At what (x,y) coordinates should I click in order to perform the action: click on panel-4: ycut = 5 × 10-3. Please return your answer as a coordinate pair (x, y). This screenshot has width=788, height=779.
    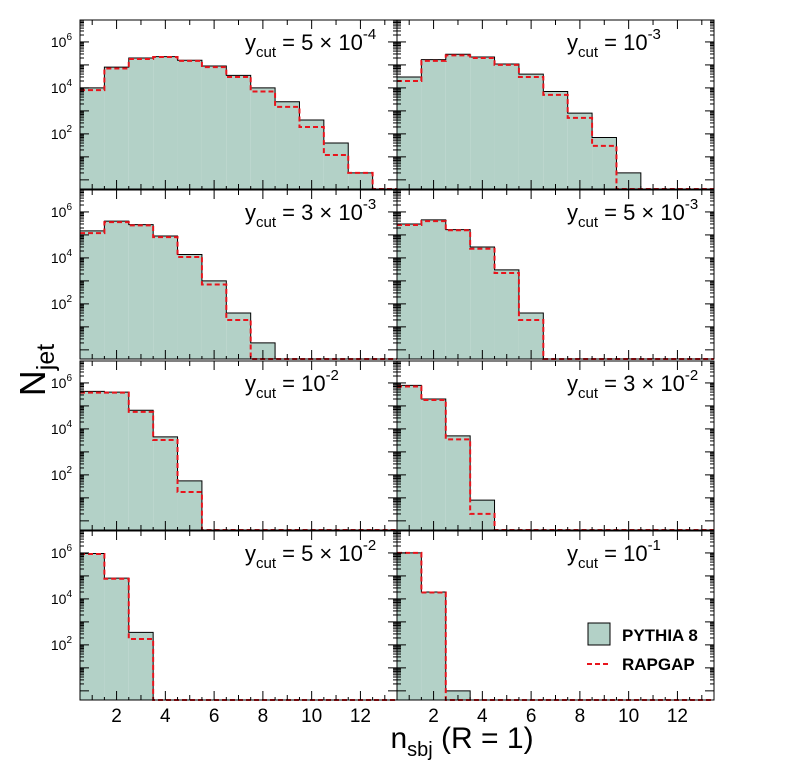
    Looking at the image, I should click on (555, 274).